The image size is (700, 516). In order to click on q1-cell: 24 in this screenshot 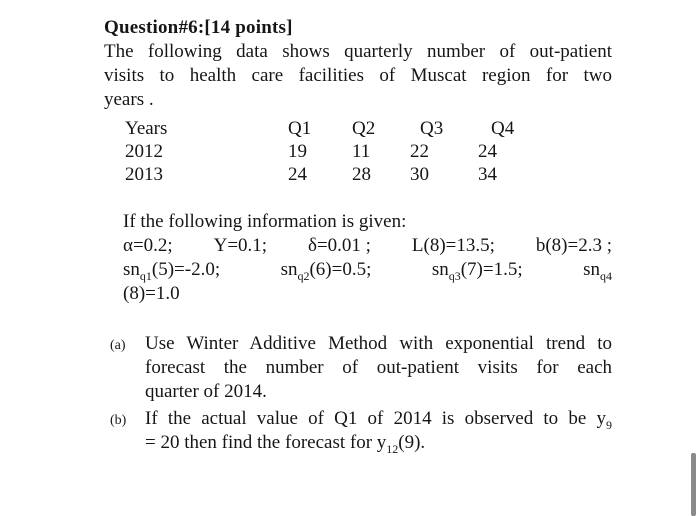, I will do `click(297, 174)`.